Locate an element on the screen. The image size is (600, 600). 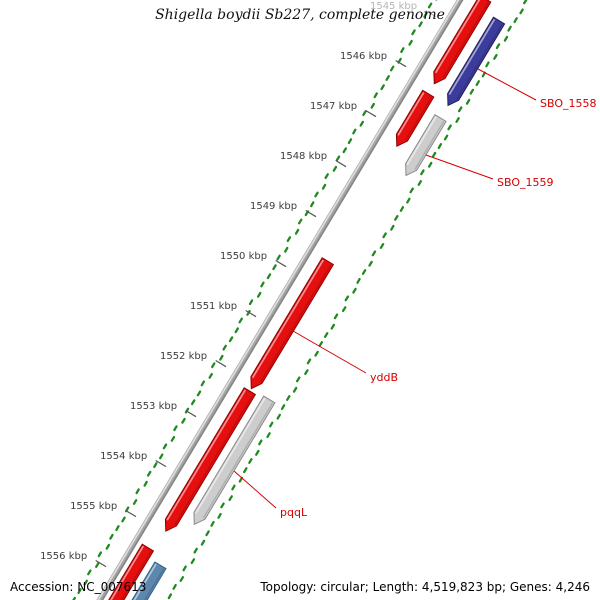
tick-label: 1549 kbp is located at coordinates (273, 206).